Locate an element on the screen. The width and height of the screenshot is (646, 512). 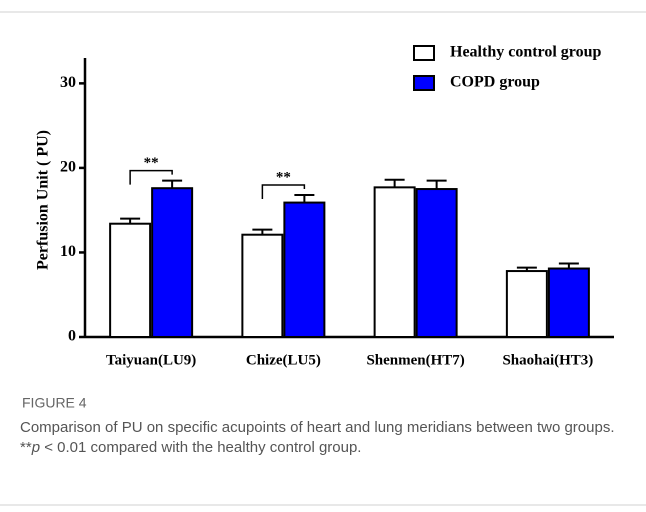
legend-label: Healthy control group is located at coordinates (526, 52).